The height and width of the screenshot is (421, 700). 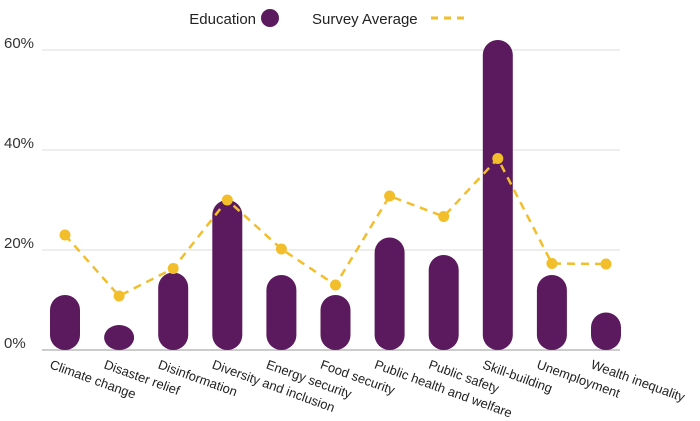 What do you see at coordinates (551, 312) in the screenshot?
I see `bar-unemployment` at bounding box center [551, 312].